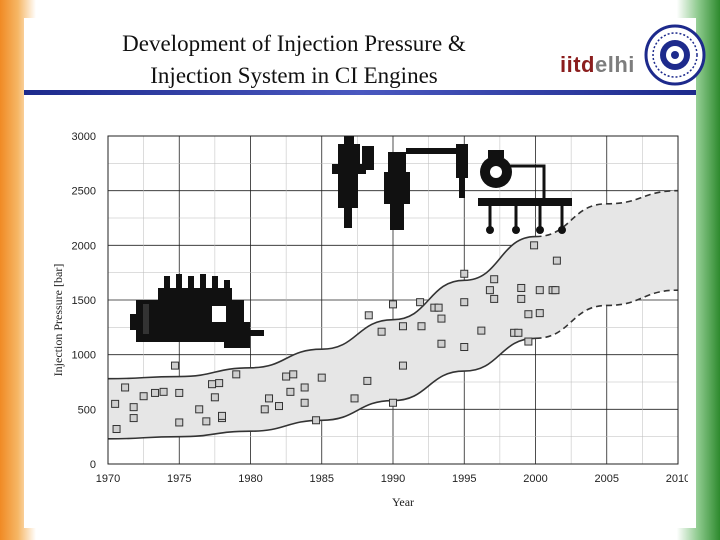  What do you see at coordinates (294, 75) in the screenshot?
I see `title-line-2: Injection System in CI Engines` at bounding box center [294, 75].